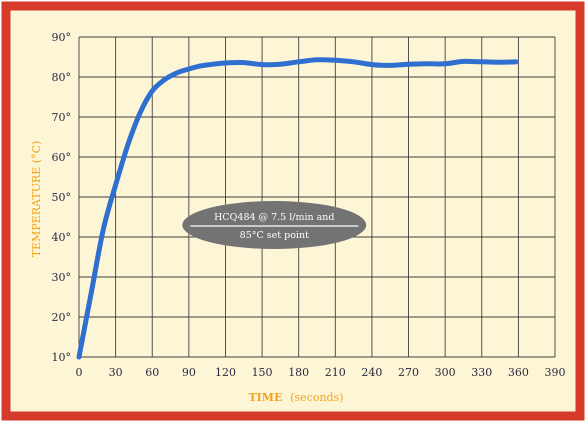 Image resolution: width=588 pixels, height=427 pixels. I want to click on x-tick-label: 90, so click(189, 372).